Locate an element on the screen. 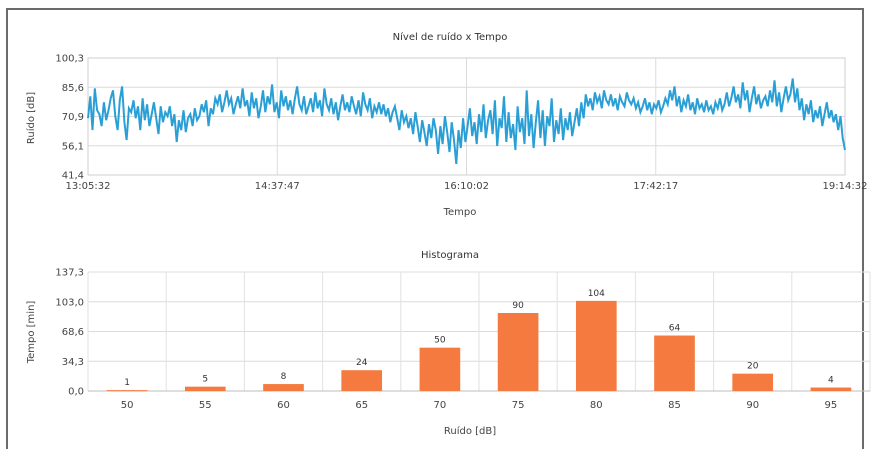 The height and width of the screenshot is (449, 872). histogram-data-label: 20 is located at coordinates (753, 367).